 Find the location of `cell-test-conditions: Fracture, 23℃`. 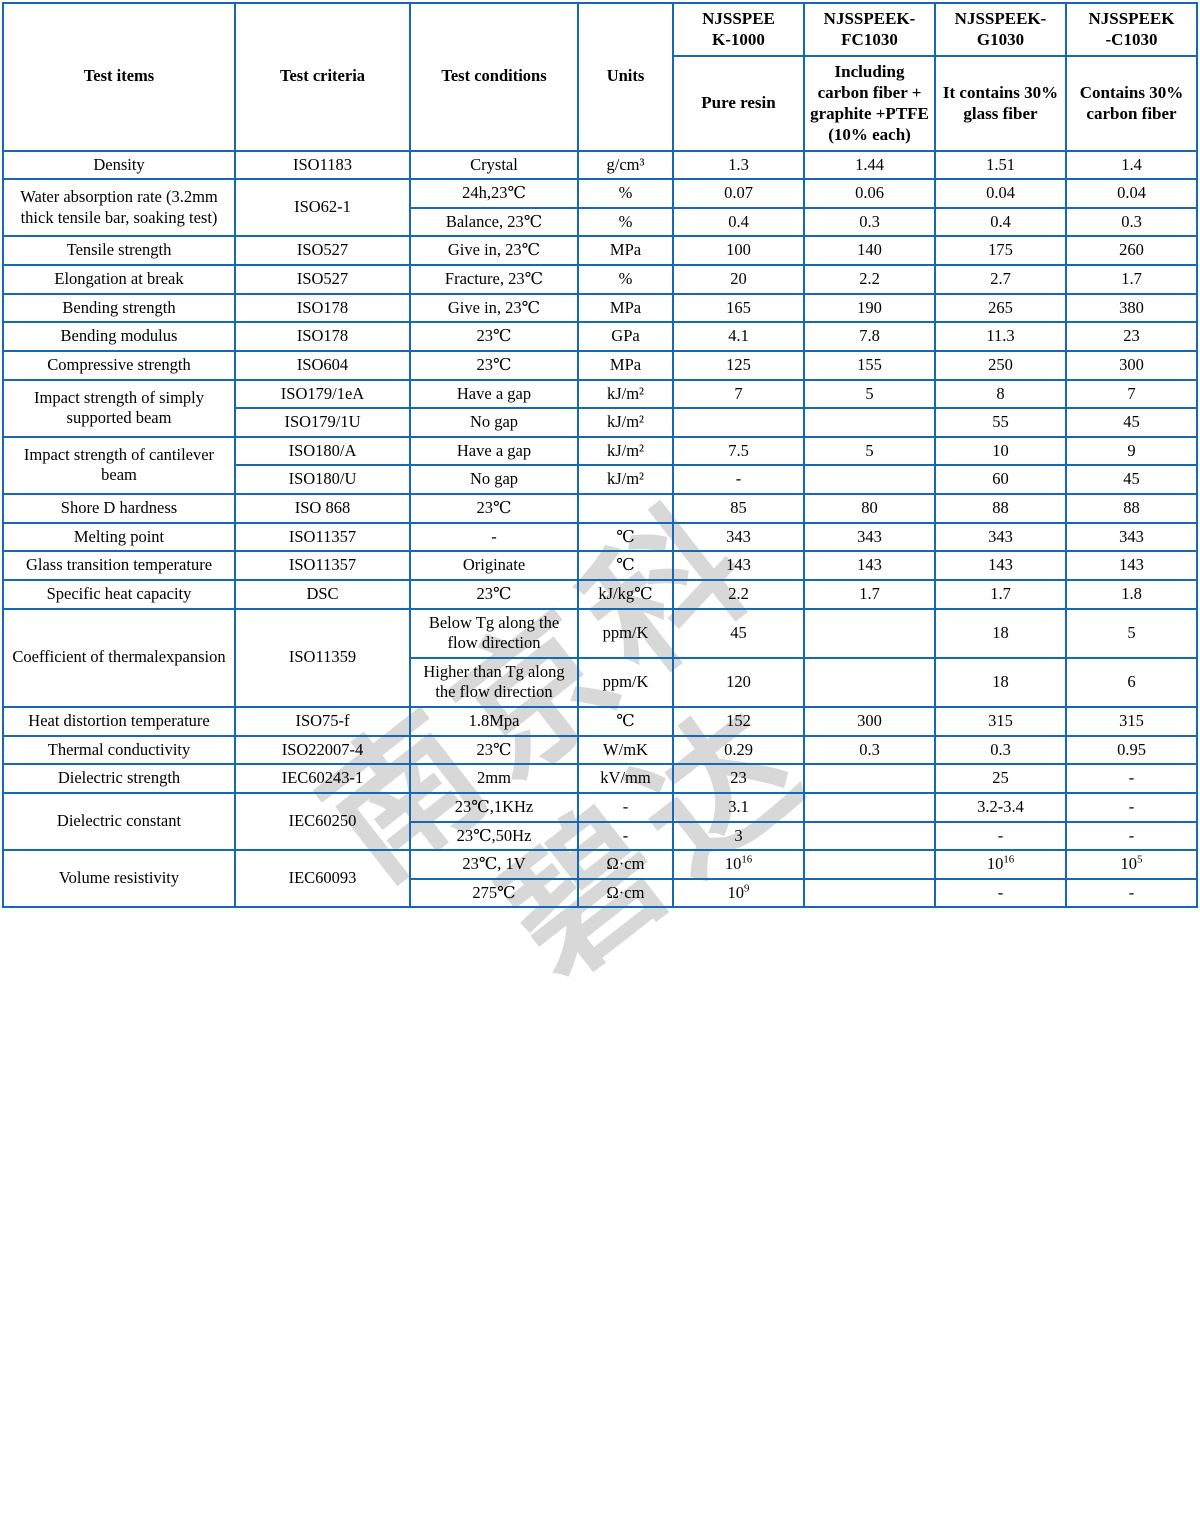

cell-test-conditions: Fracture, 23℃ is located at coordinates (494, 279).